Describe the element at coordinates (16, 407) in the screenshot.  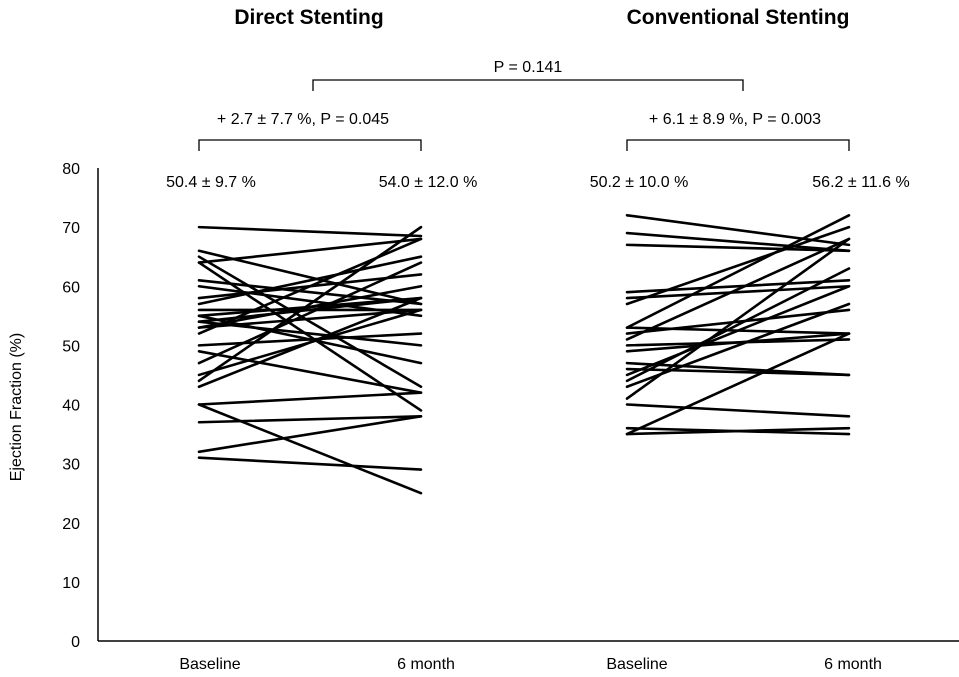
I see `y-axis-label: Ejection Fraction (%)` at that location.